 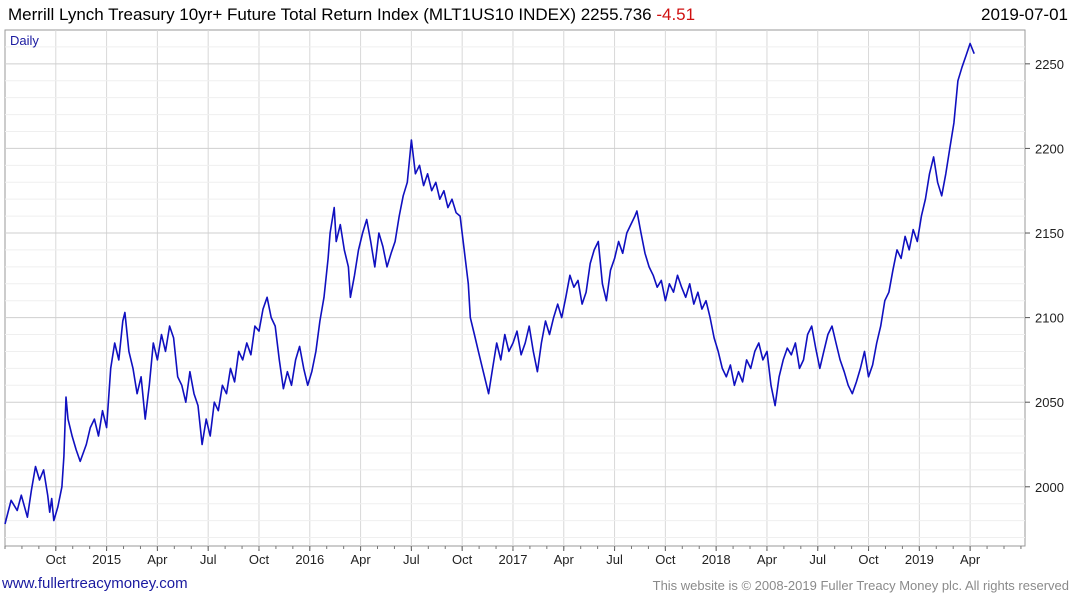 What do you see at coordinates (1024, 14) in the screenshot?
I see `chart-date: 2019-07-01` at bounding box center [1024, 14].